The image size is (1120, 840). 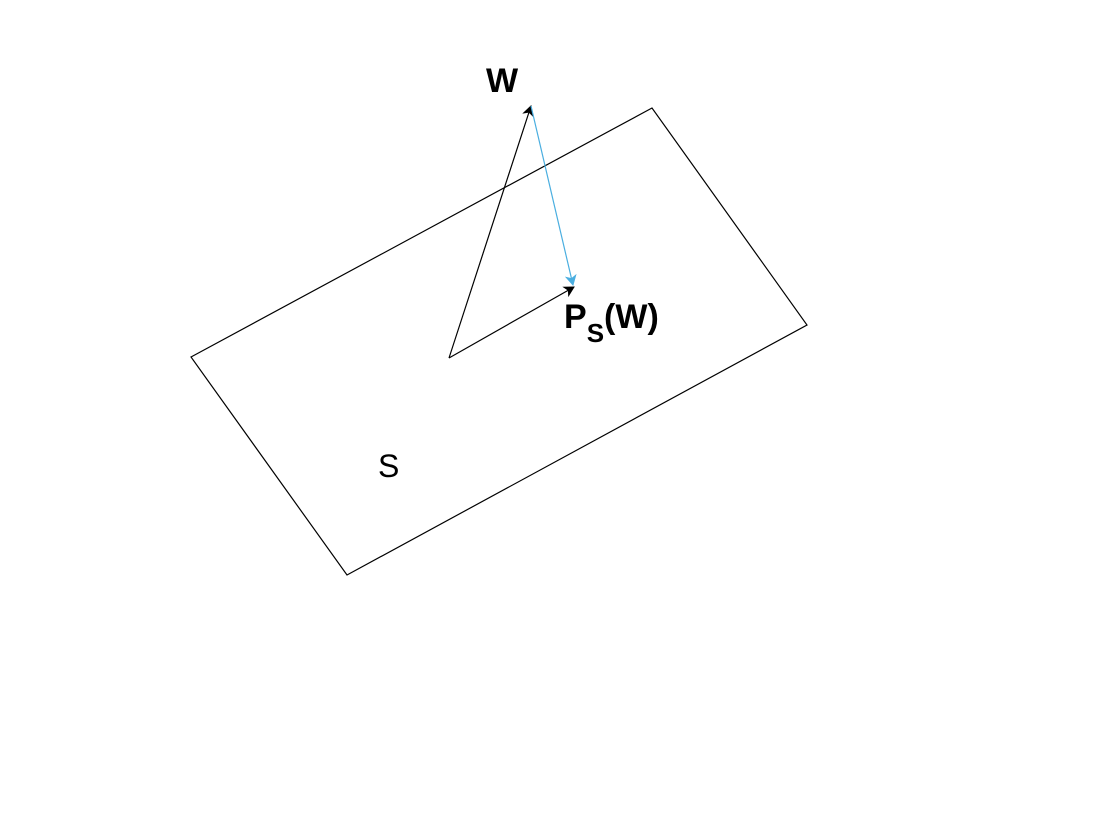 I want to click on projection-label-subscript: S, so click(x=595, y=333).